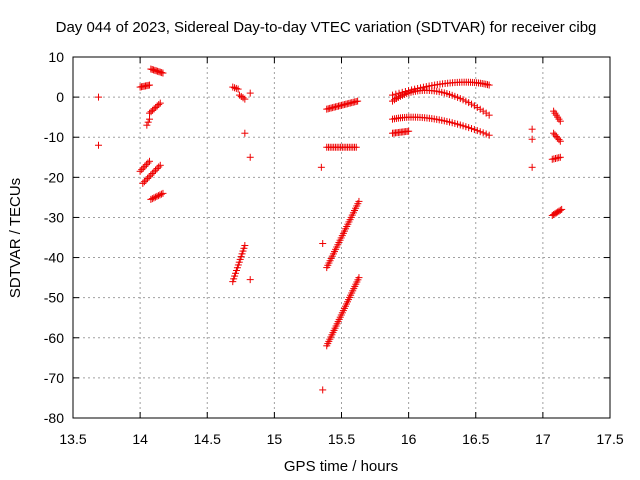  I want to click on y-tick-label: -10, so click(54, 137).